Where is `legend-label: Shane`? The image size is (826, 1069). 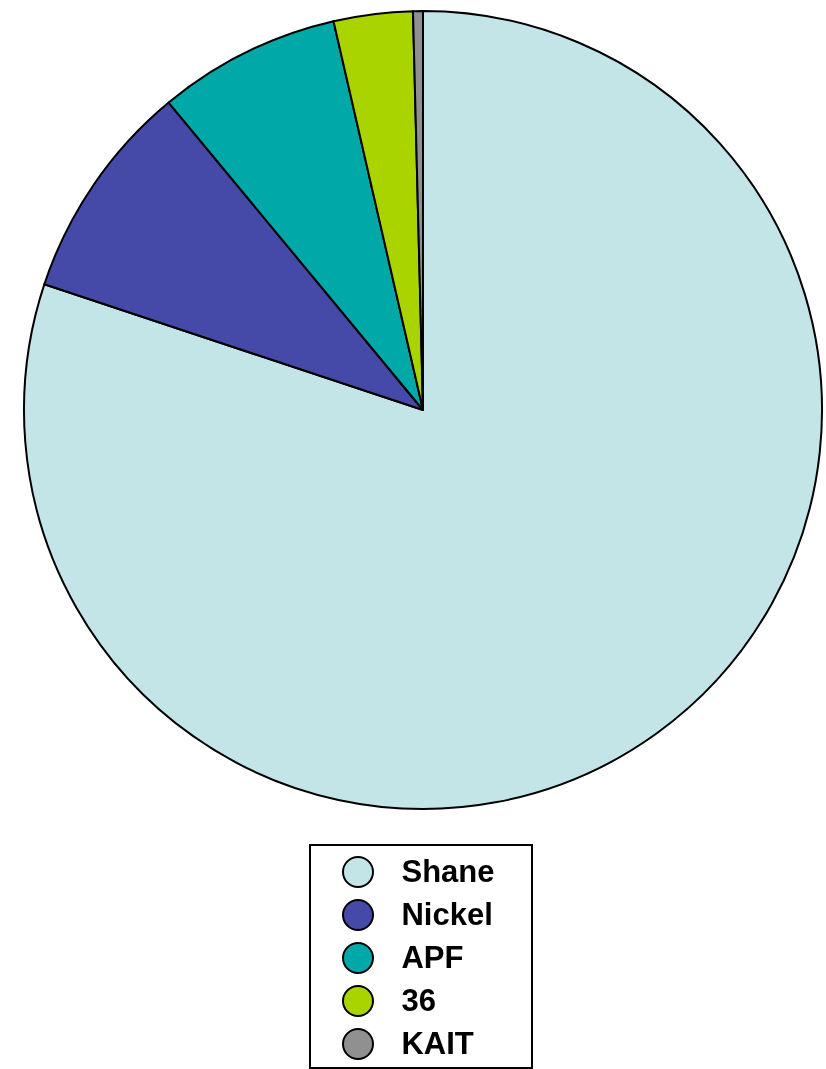
legend-label: Shane is located at coordinates (448, 871).